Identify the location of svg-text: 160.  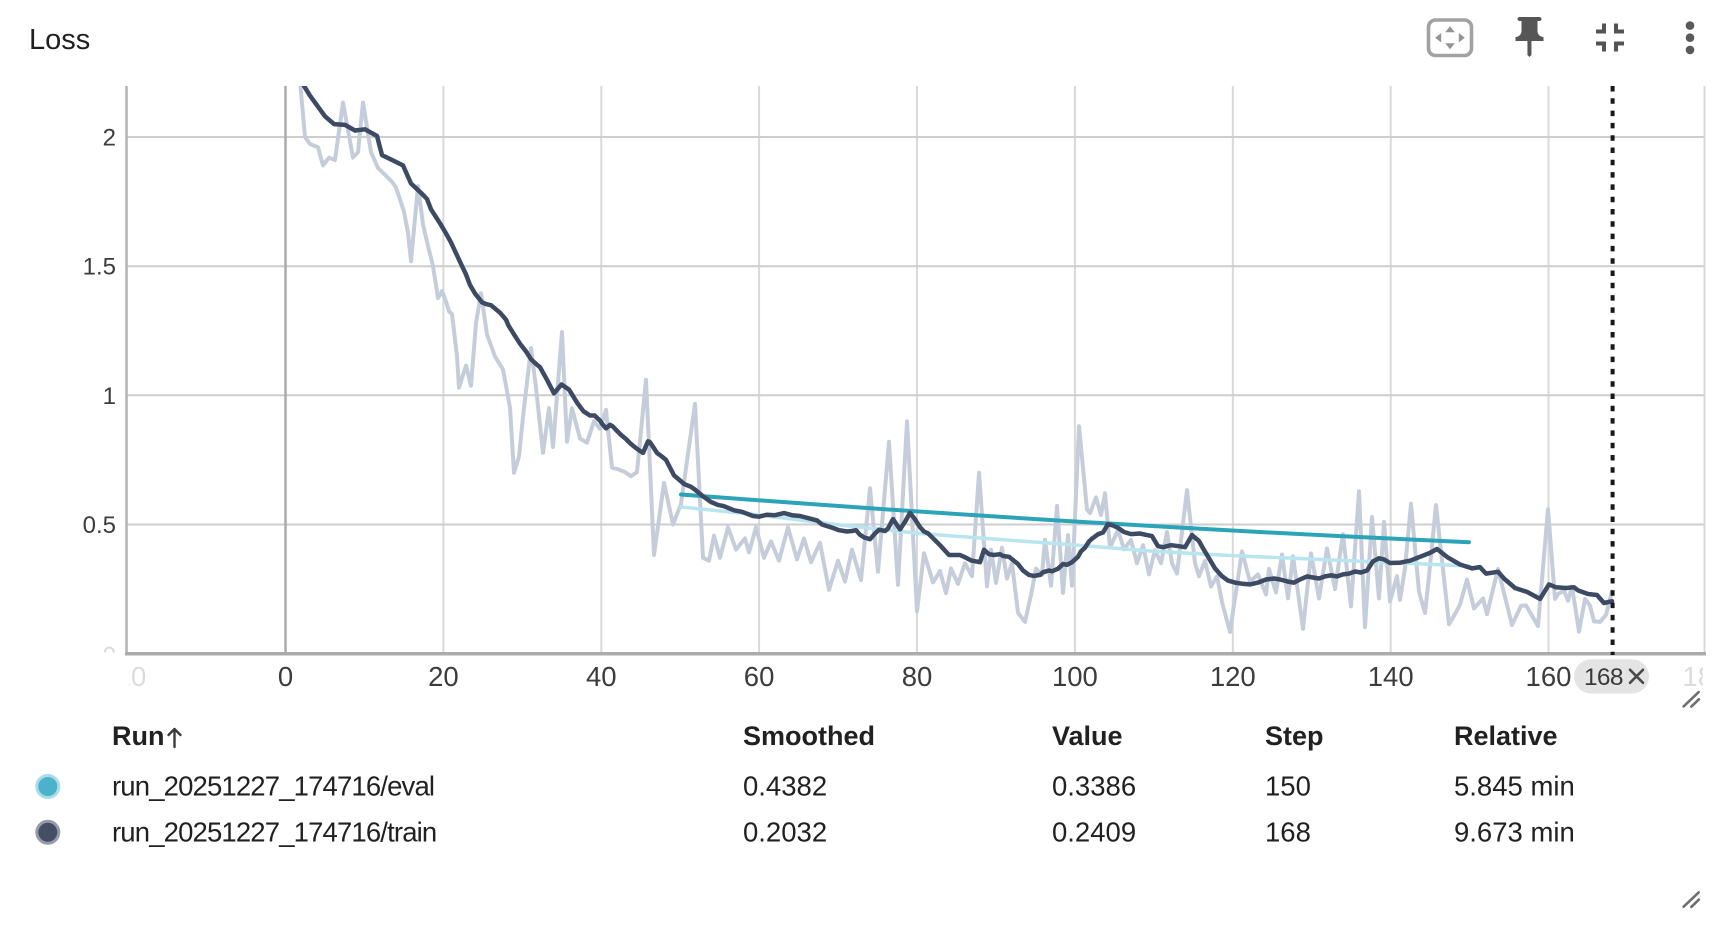
(1549, 676).